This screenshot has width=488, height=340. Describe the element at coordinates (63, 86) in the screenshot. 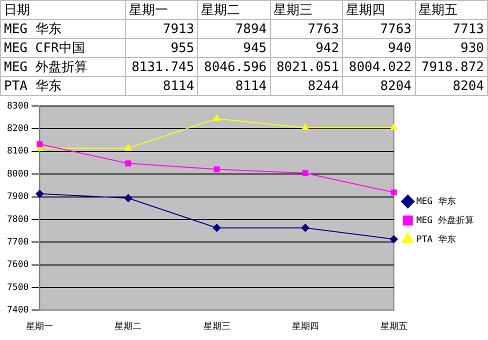

I see `text: PTA 华东` at that location.